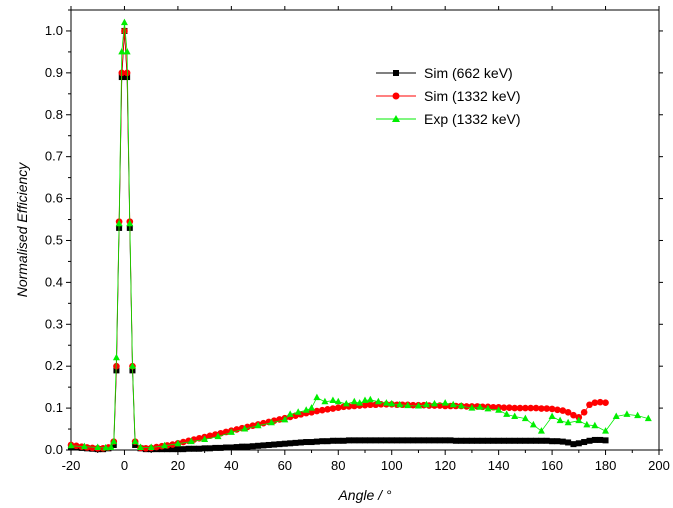  Describe the element at coordinates (448, 96) in the screenshot. I see `legend-item-sim-1332: Sim (1332 keV)` at that location.